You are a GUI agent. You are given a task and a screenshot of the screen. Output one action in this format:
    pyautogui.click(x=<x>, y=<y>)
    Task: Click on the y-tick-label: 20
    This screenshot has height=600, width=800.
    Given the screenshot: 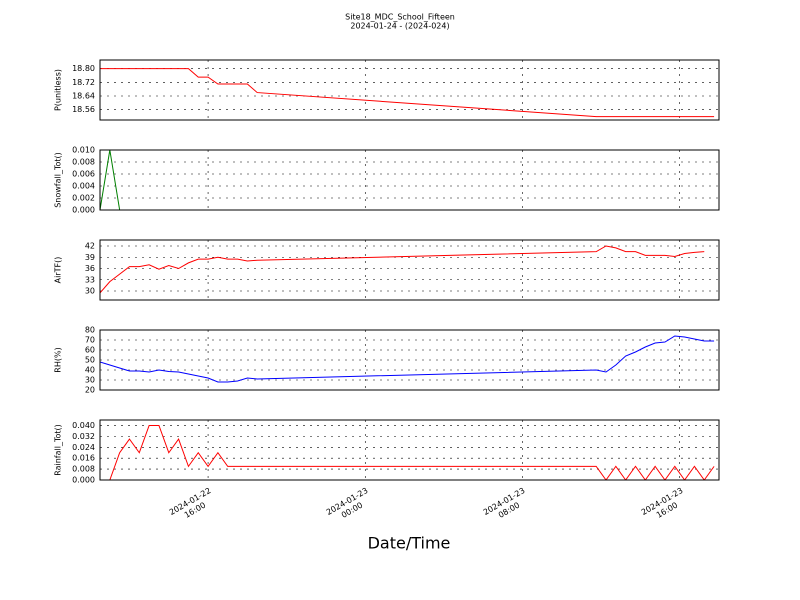 What is the action you would take?
    pyautogui.click(x=90, y=390)
    